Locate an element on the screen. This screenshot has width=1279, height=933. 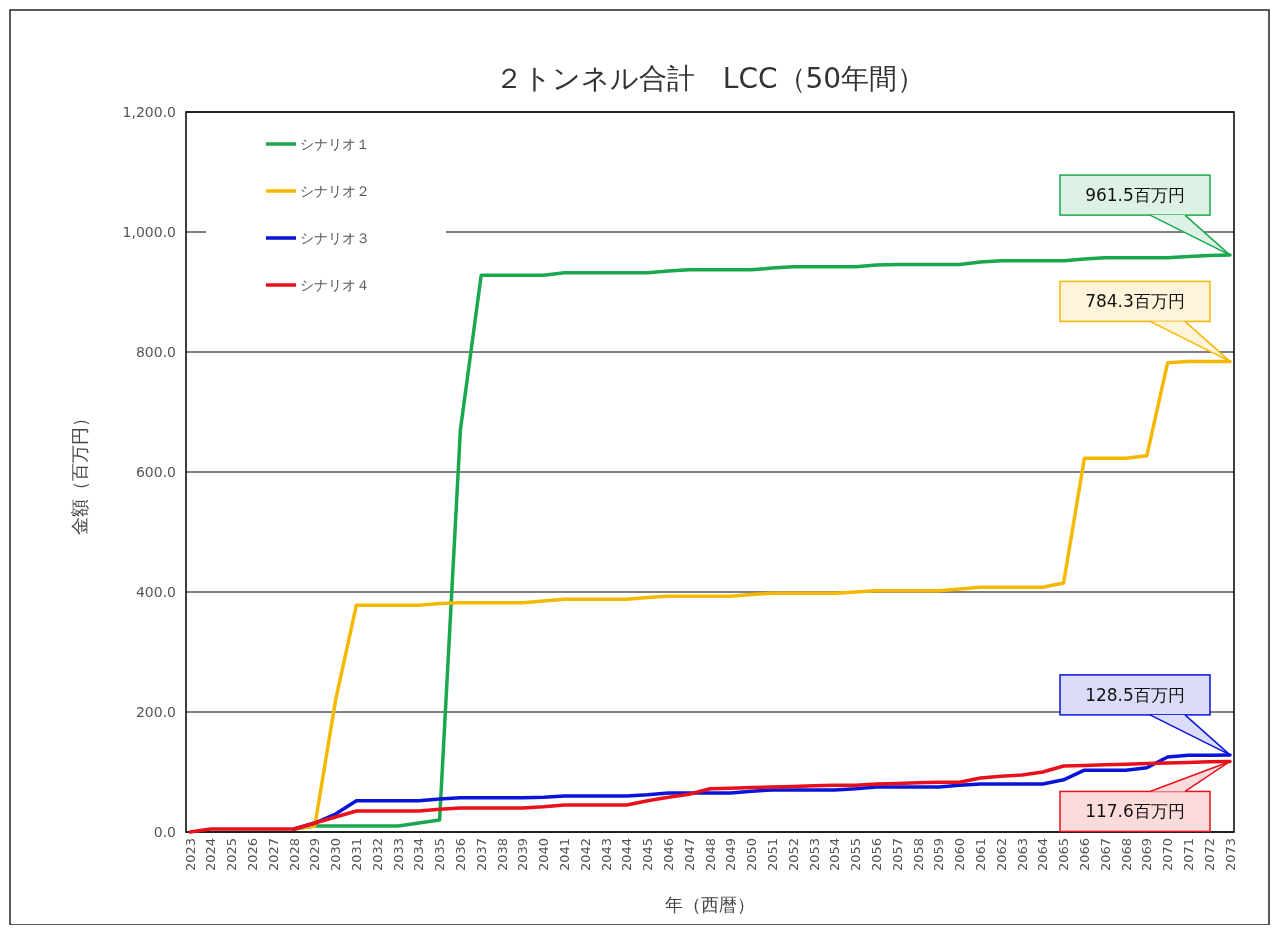
y-axis-title: 金額（百万円） is located at coordinates (79, 472).